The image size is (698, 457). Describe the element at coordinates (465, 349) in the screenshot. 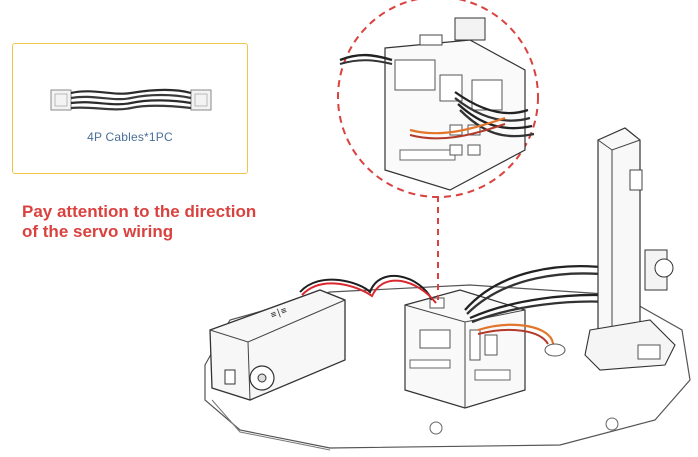

I see `control-board-icon` at that location.